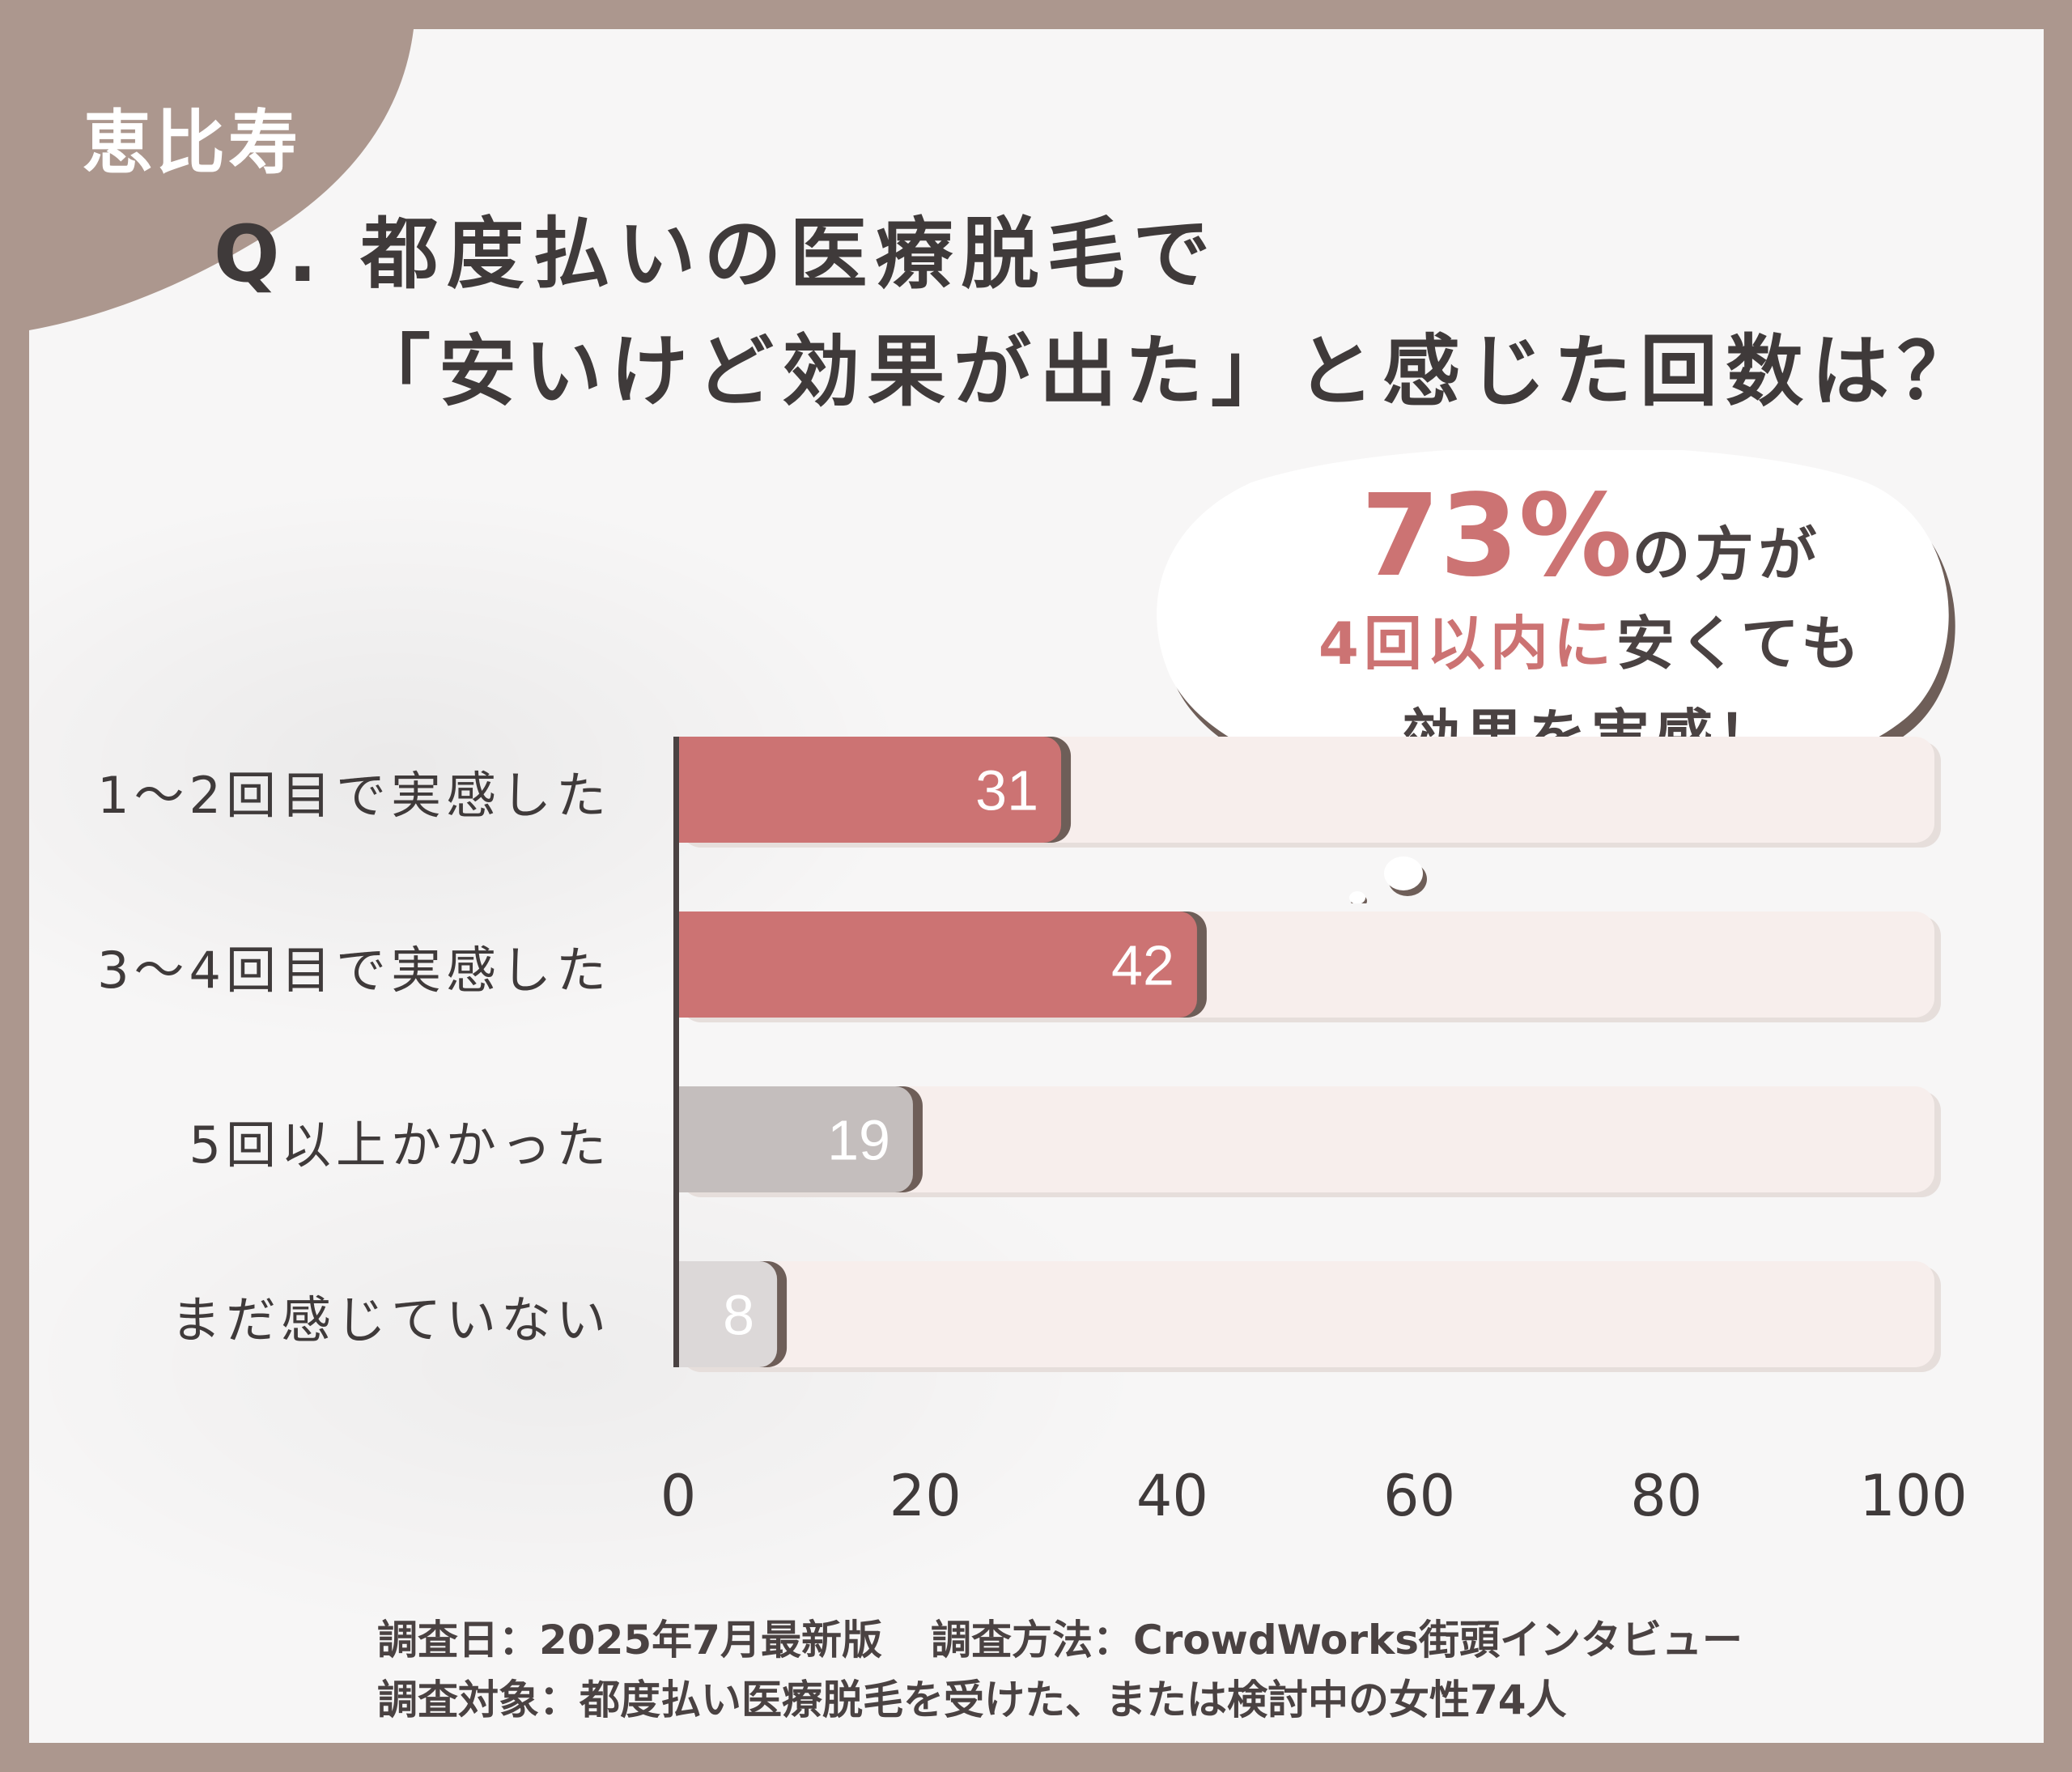 Image resolution: width=2072 pixels, height=1772 pixels. I want to click on x-tick-label: 60, so click(1419, 1496).